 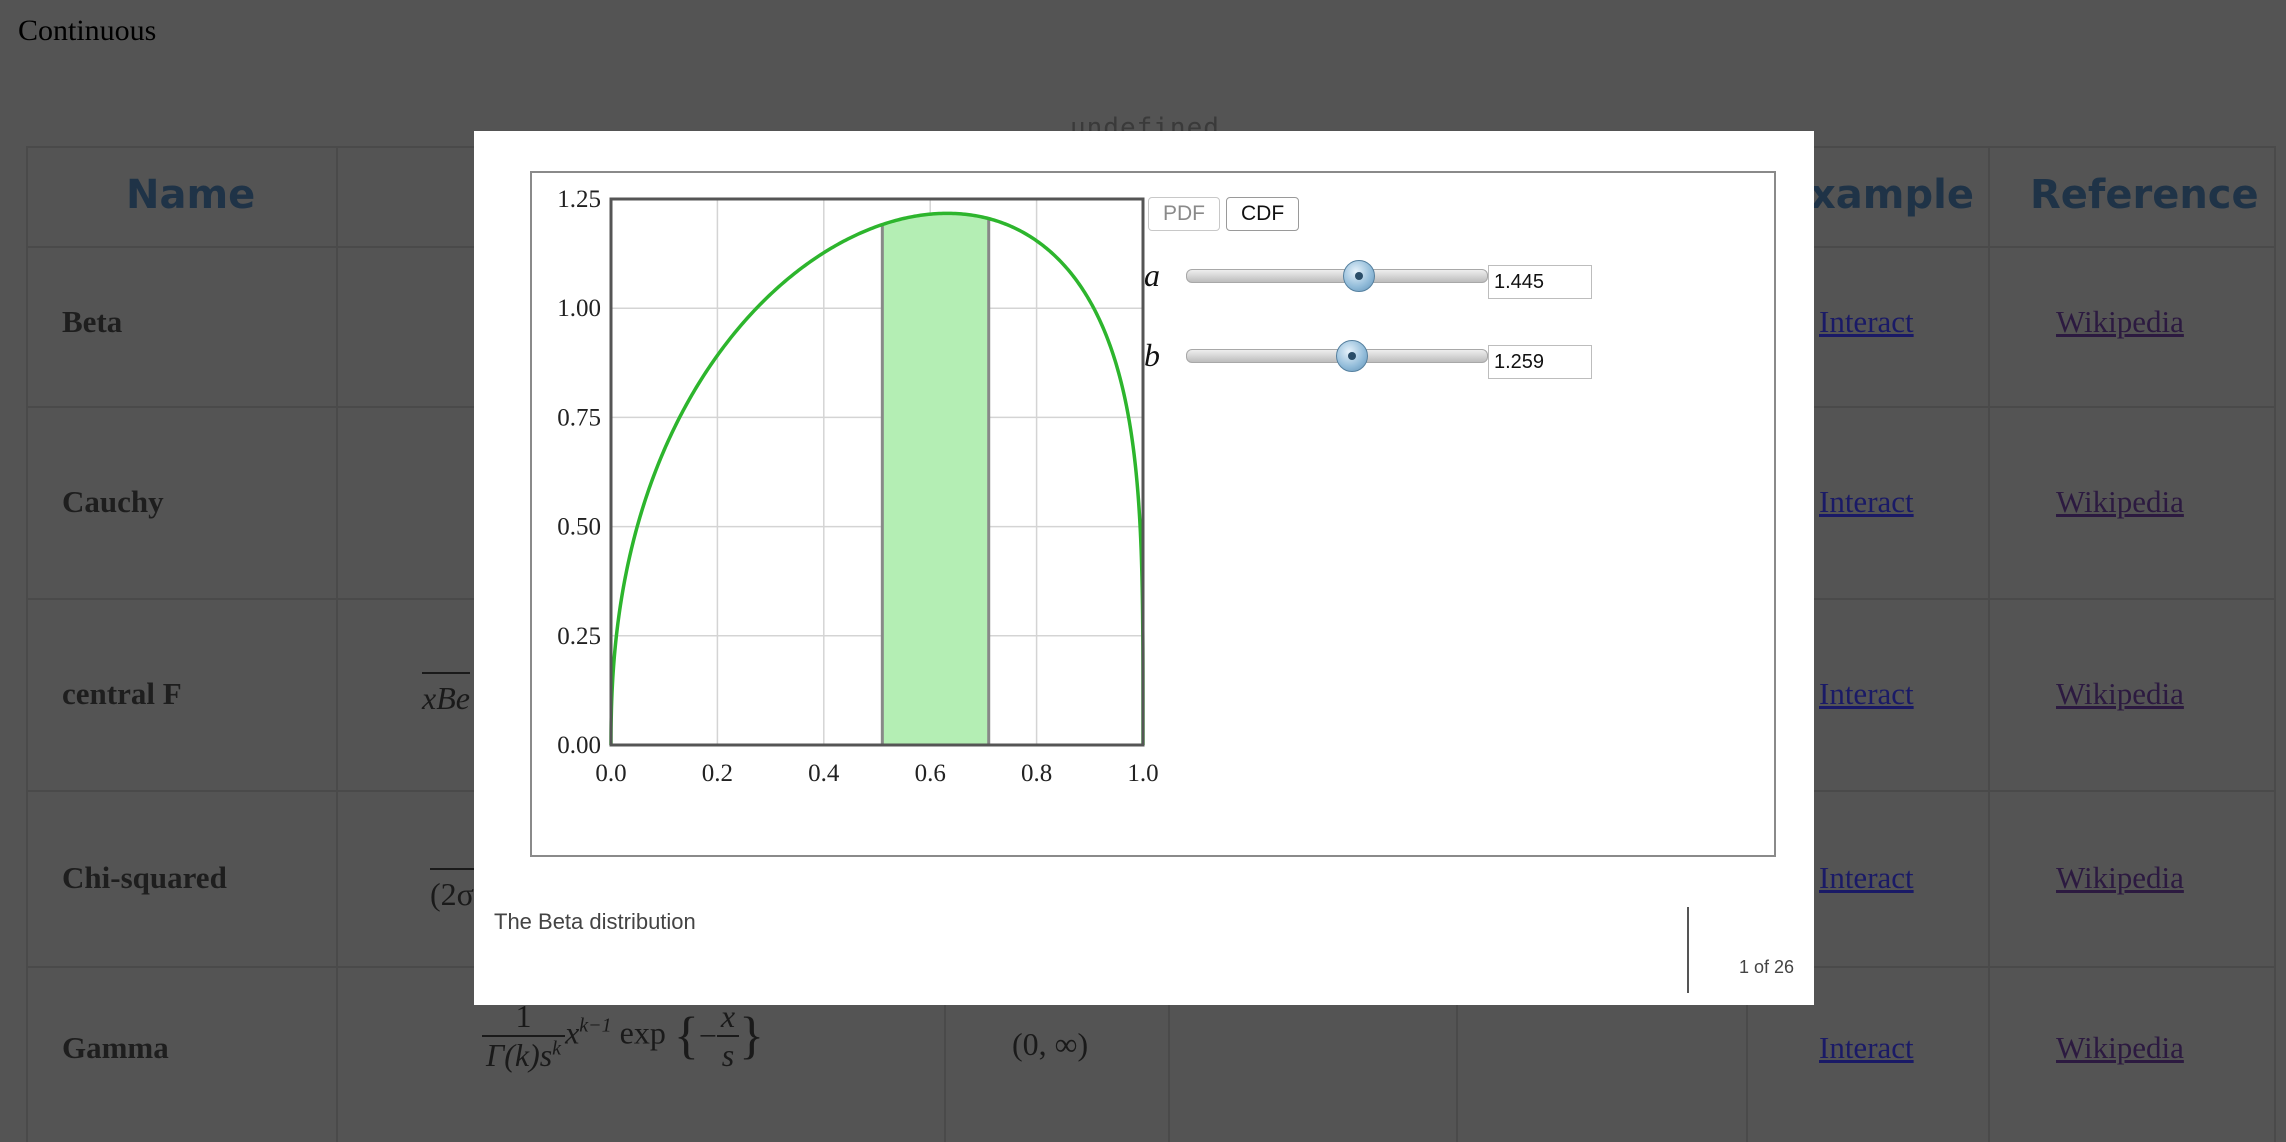 I want to click on shaded-area, so click(x=935, y=479).